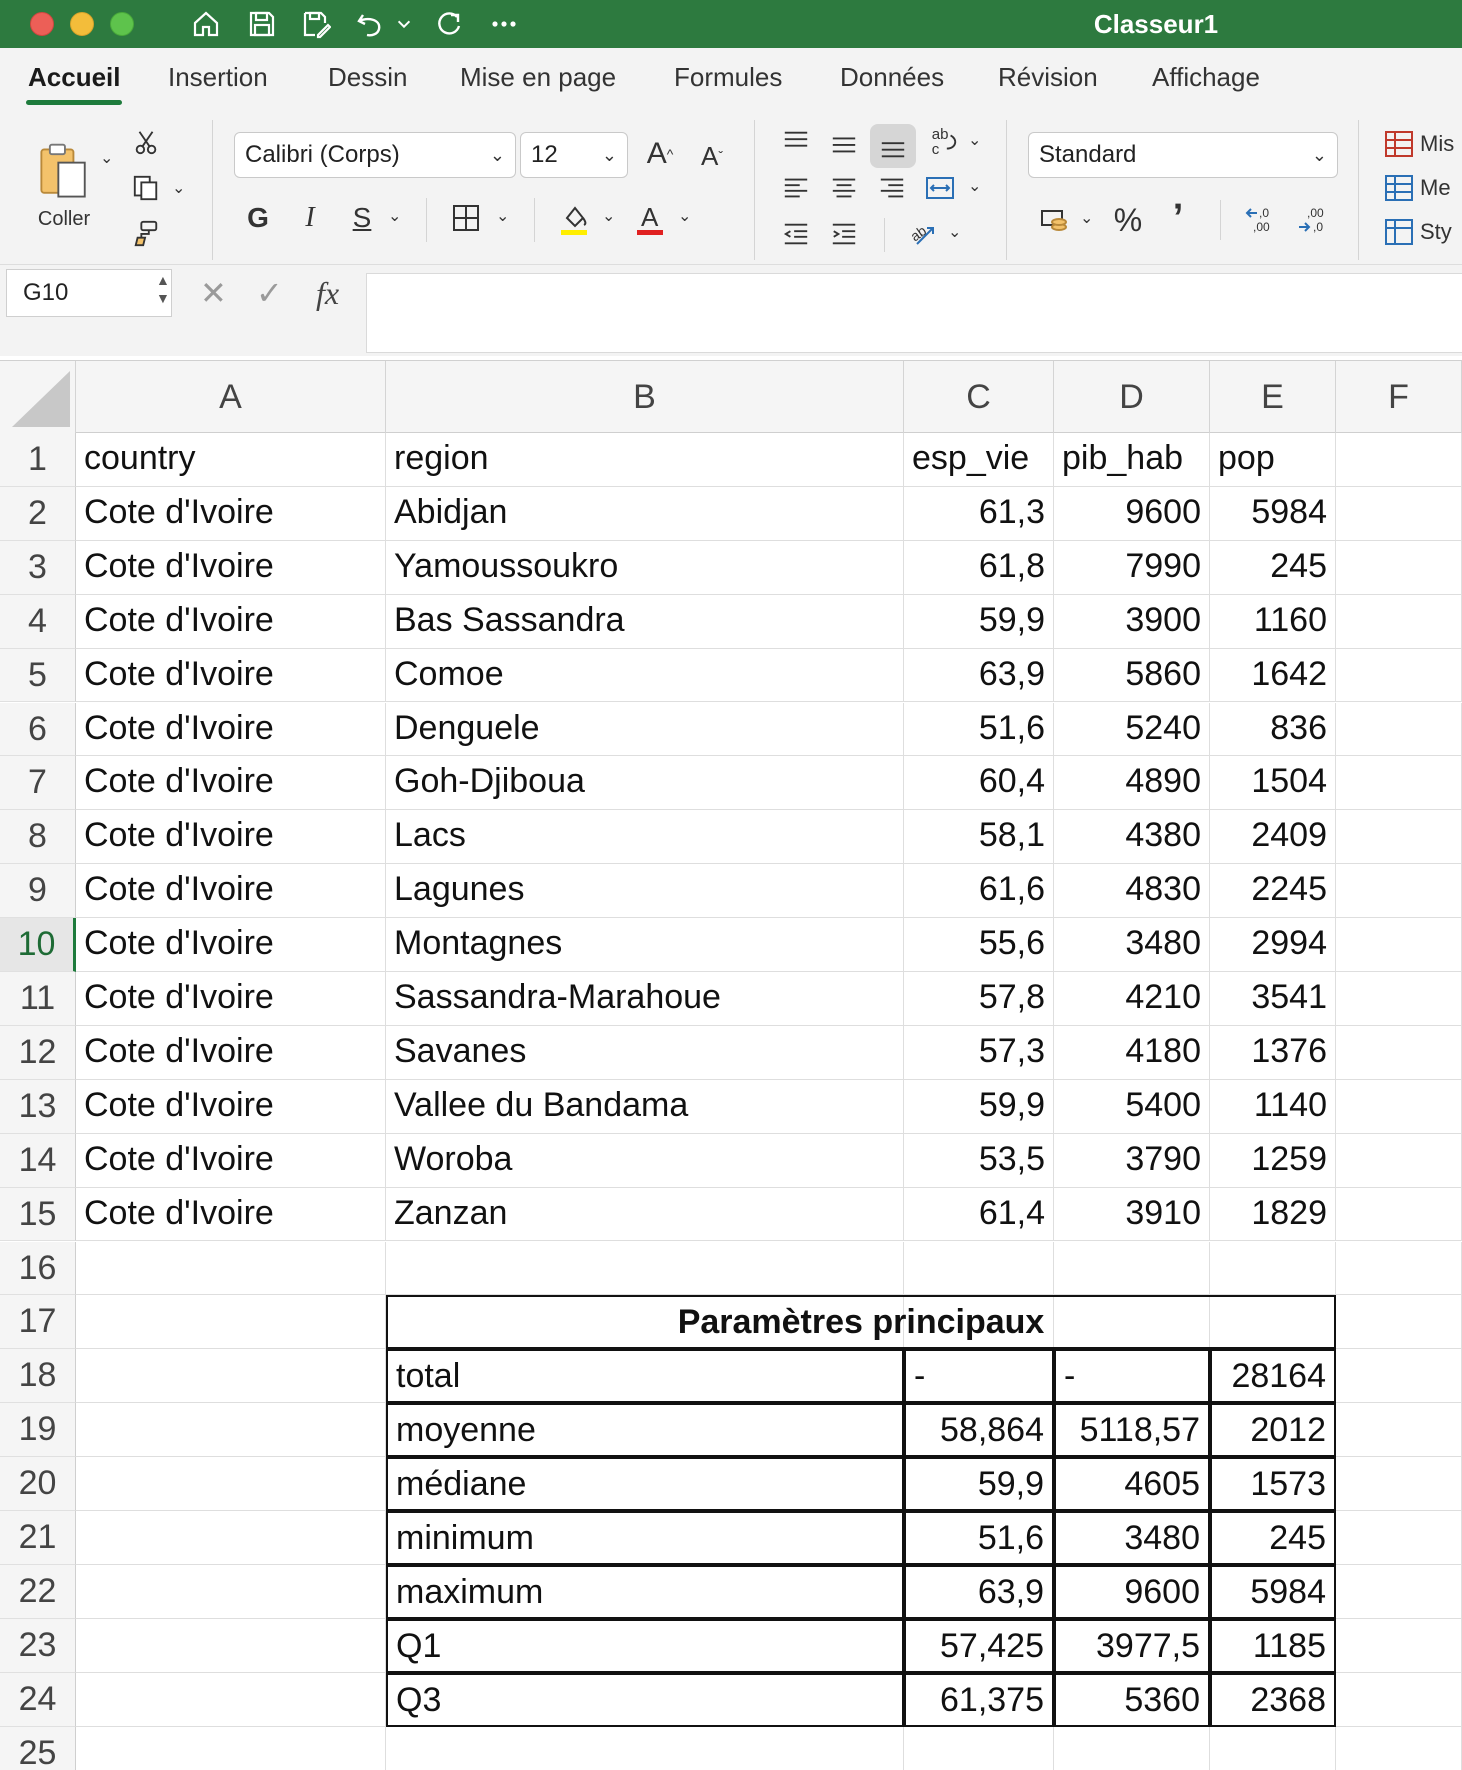 Image resolution: width=1462 pixels, height=1770 pixels. Describe the element at coordinates (979, 837) in the screenshot. I see `data-cell: 58,1` at that location.